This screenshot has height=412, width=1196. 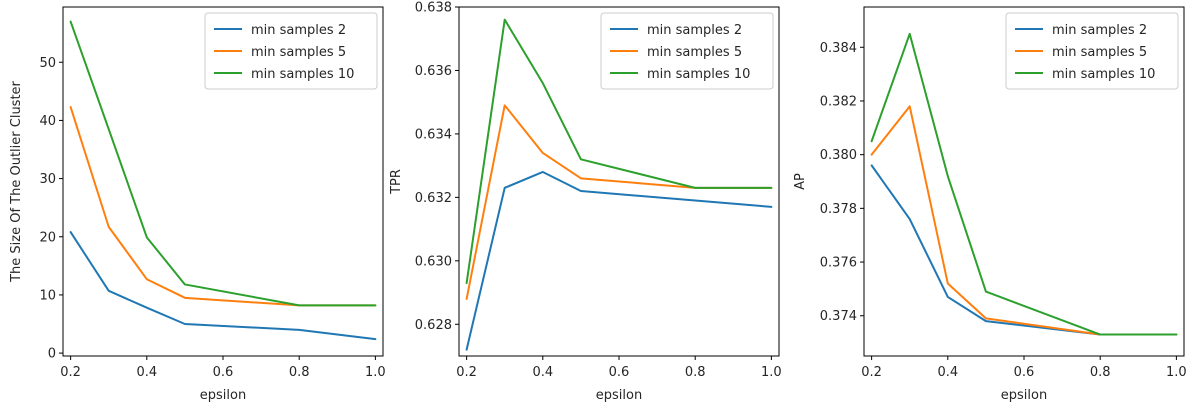 I want to click on y-axis-label: AP, so click(x=800, y=181).